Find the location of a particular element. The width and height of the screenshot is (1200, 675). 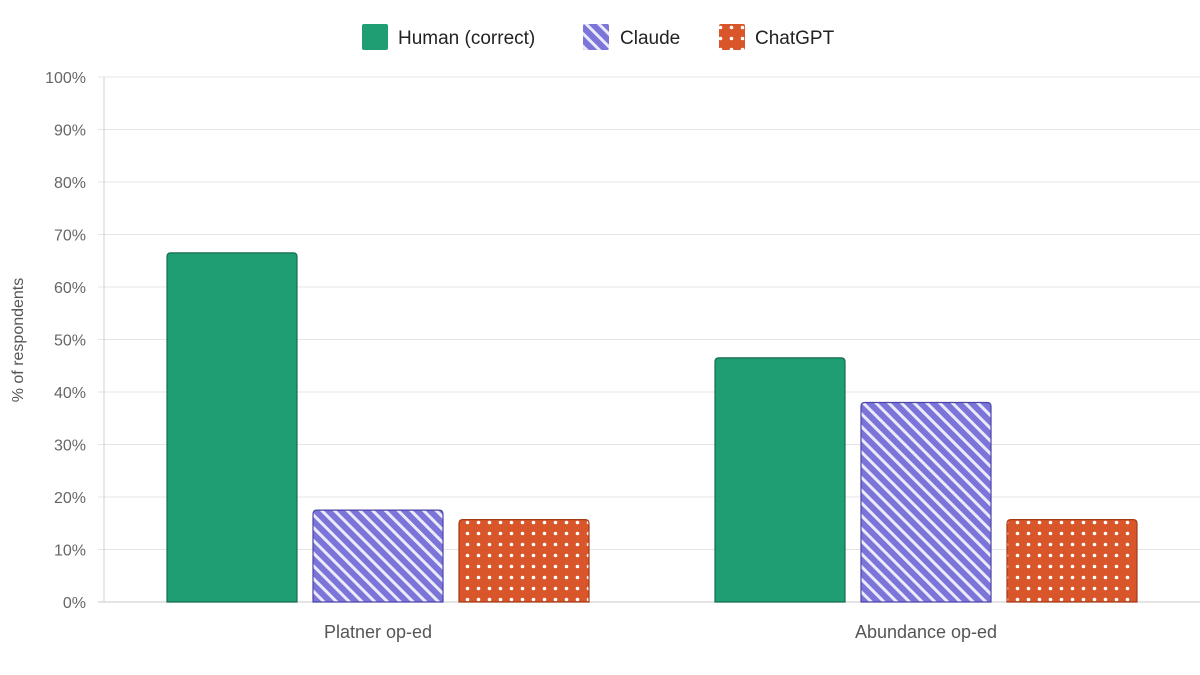

y-tick-label: 10% is located at coordinates (70, 551).